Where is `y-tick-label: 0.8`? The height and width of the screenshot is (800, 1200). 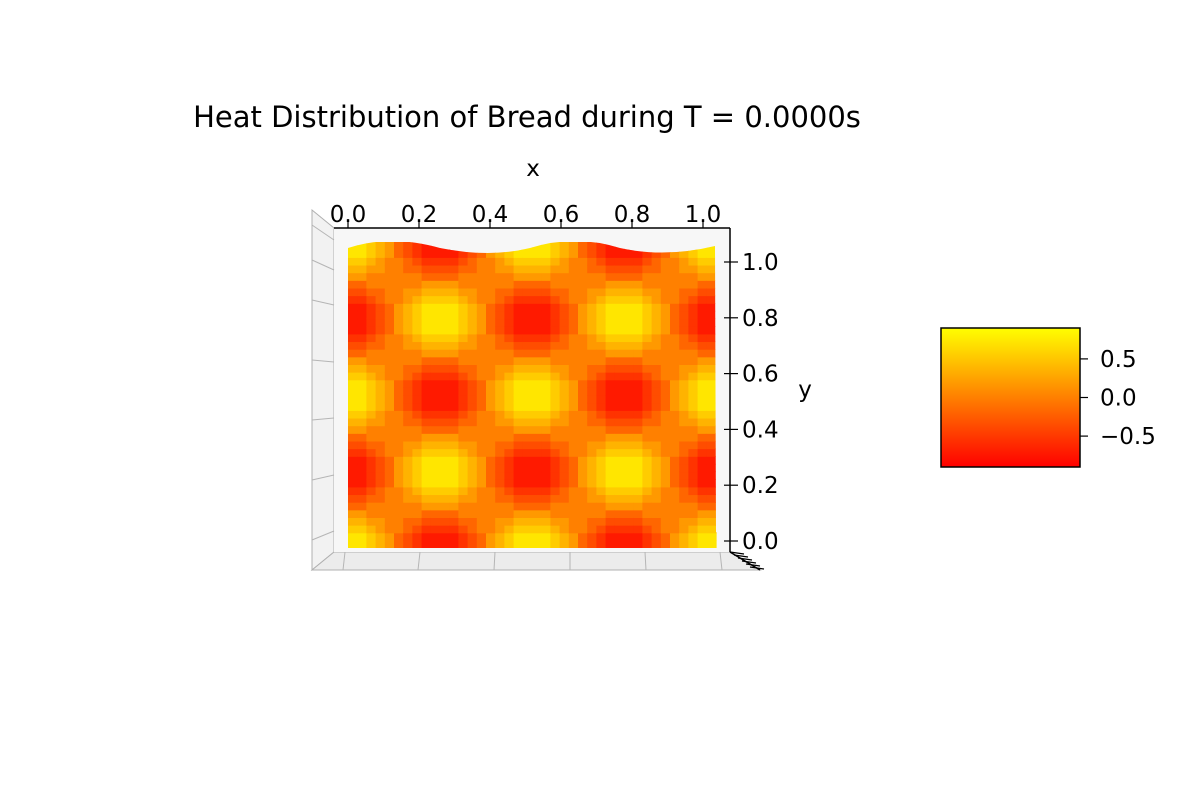 y-tick-label: 0.8 is located at coordinates (760, 319).